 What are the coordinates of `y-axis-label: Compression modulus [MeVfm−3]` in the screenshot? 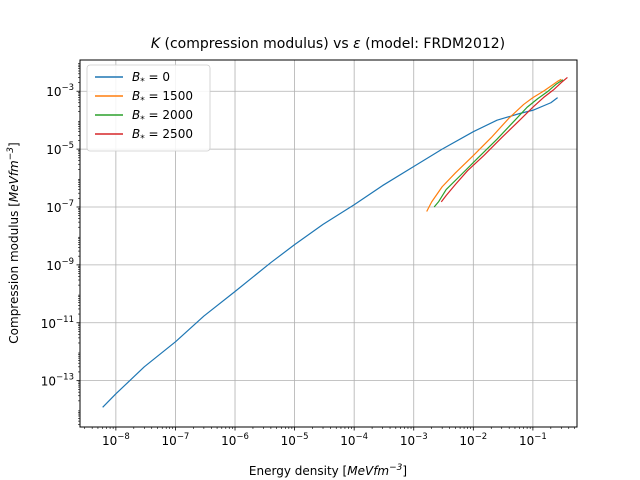 It's located at (13, 242).